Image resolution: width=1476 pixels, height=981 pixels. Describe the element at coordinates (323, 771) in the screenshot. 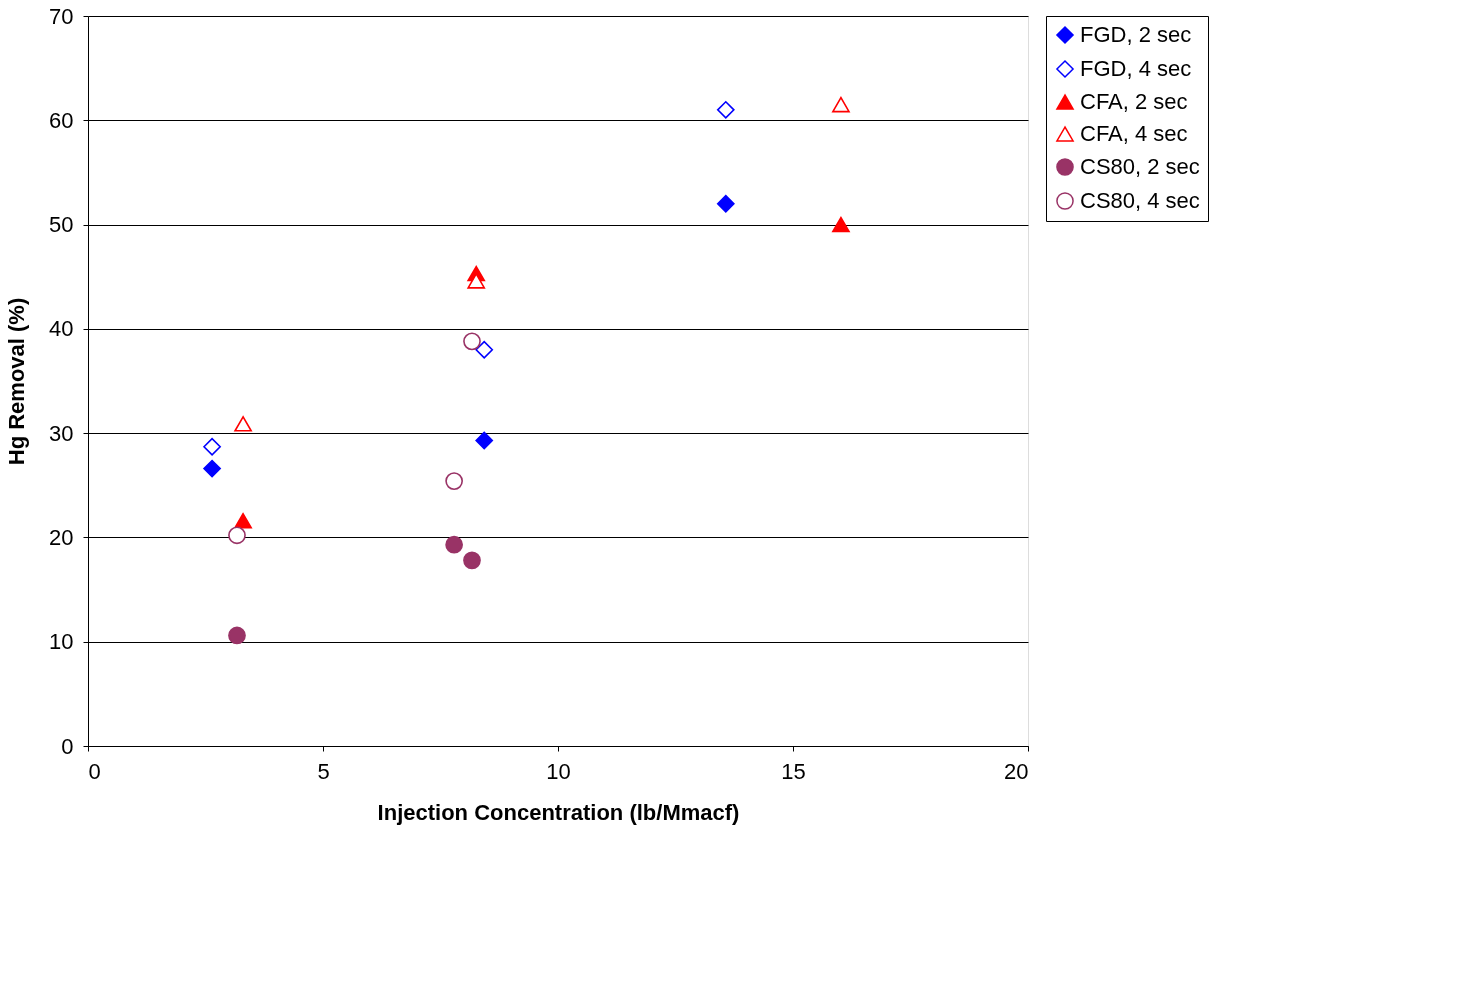

I see `x-tick-label: 5` at that location.